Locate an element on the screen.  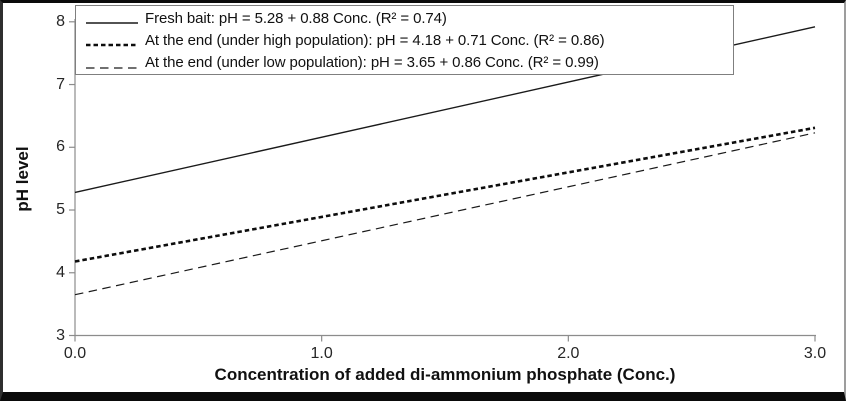
y-axis-title: pH level is located at coordinates (22, 179).